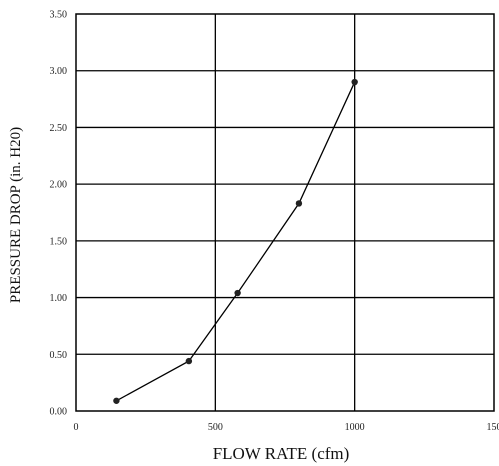  What do you see at coordinates (59, 241) in the screenshot?
I see `y-tick-label: 1.50` at bounding box center [59, 241].